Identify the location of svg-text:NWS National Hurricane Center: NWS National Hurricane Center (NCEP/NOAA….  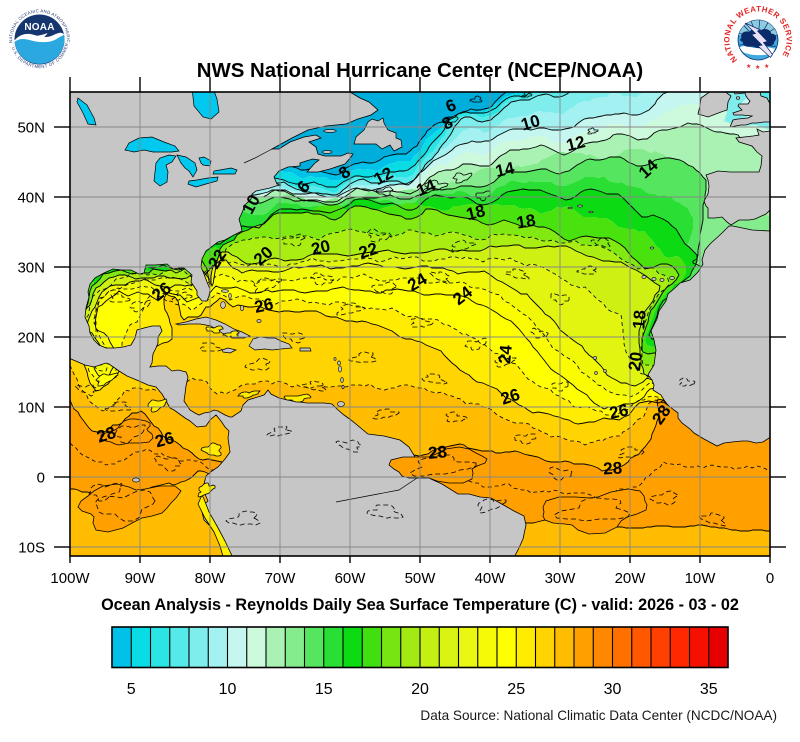
(420, 71).